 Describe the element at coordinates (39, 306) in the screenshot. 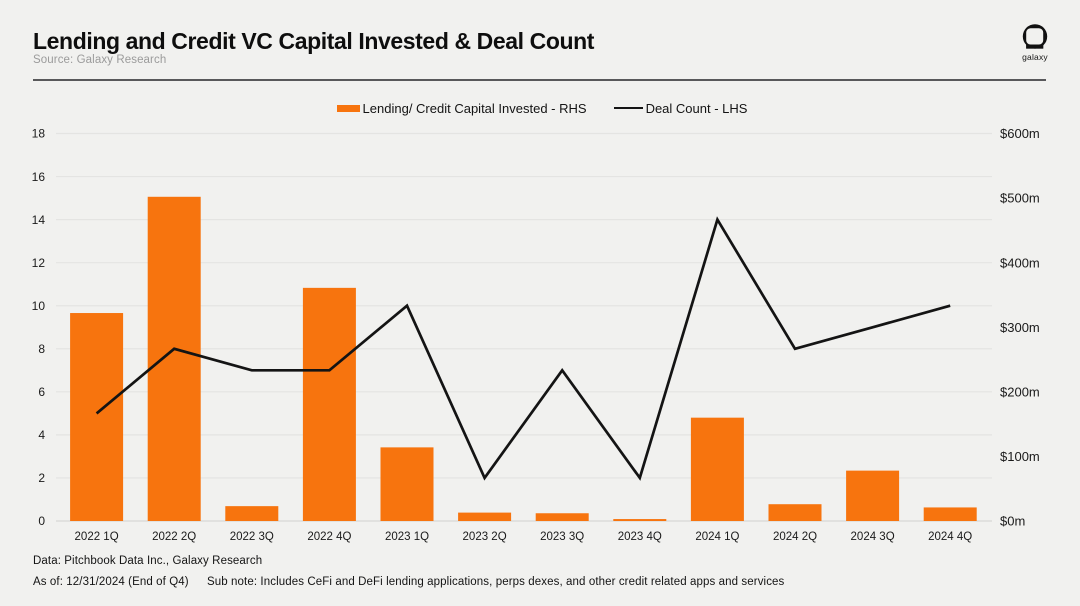

I see `left-axis-tick: 10` at that location.